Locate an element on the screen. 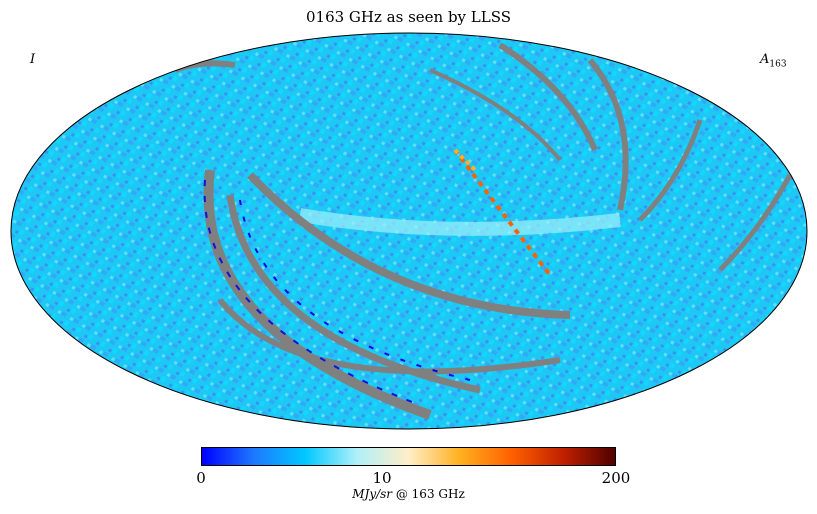  amplitude-label: A163 is located at coordinates (773, 61).